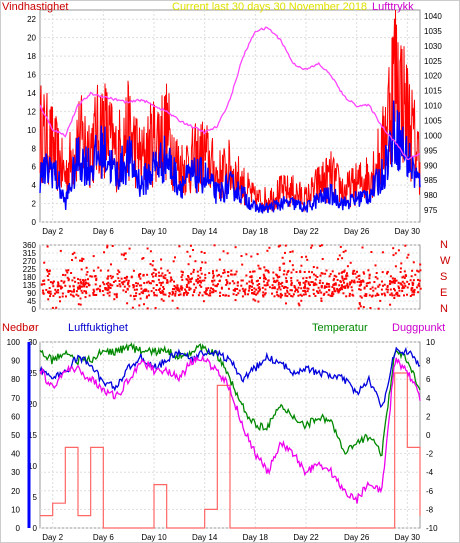 The height and width of the screenshot is (543, 460). I want to click on temperature-tick-label: 4, so click(428, 398).